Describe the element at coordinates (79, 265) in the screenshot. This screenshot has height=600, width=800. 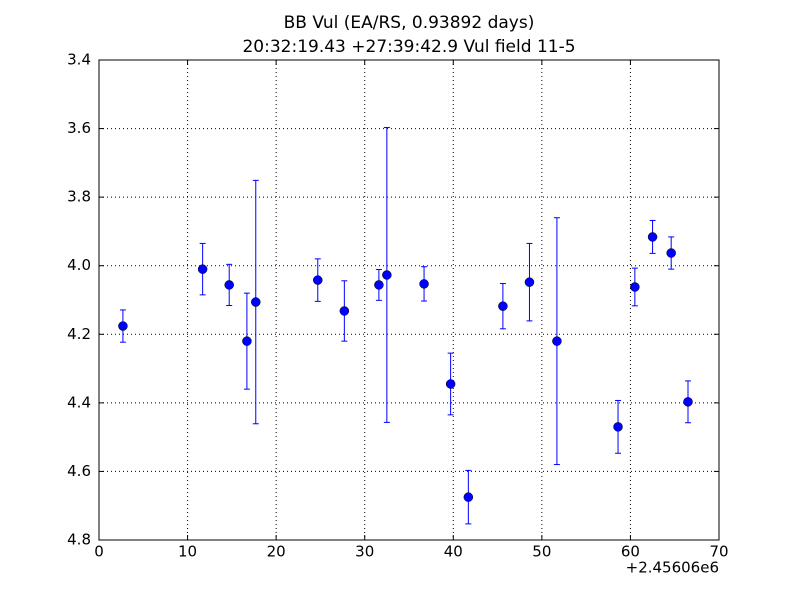
I see `y-tick-label: 4.0` at that location.